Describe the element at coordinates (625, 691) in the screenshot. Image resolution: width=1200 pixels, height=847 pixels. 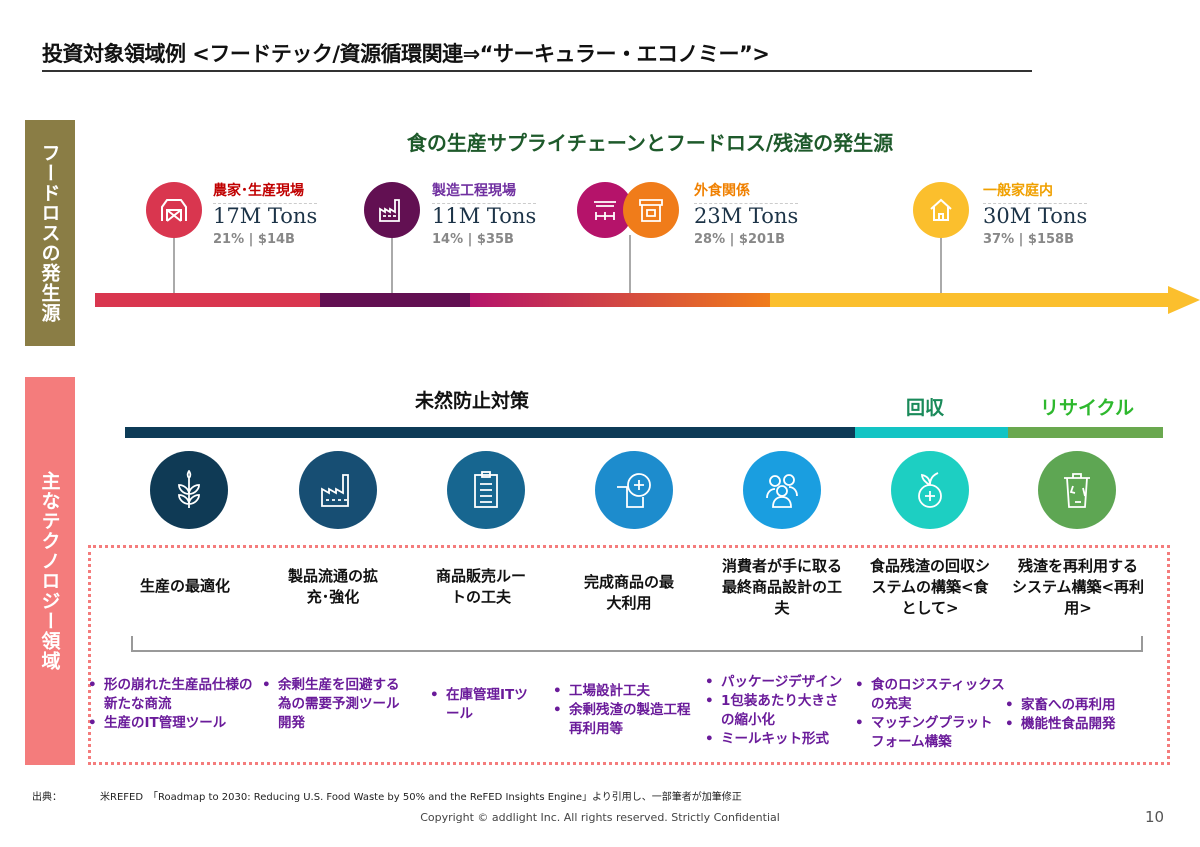
I see `bullet-item: 工場設計工夫` at that location.